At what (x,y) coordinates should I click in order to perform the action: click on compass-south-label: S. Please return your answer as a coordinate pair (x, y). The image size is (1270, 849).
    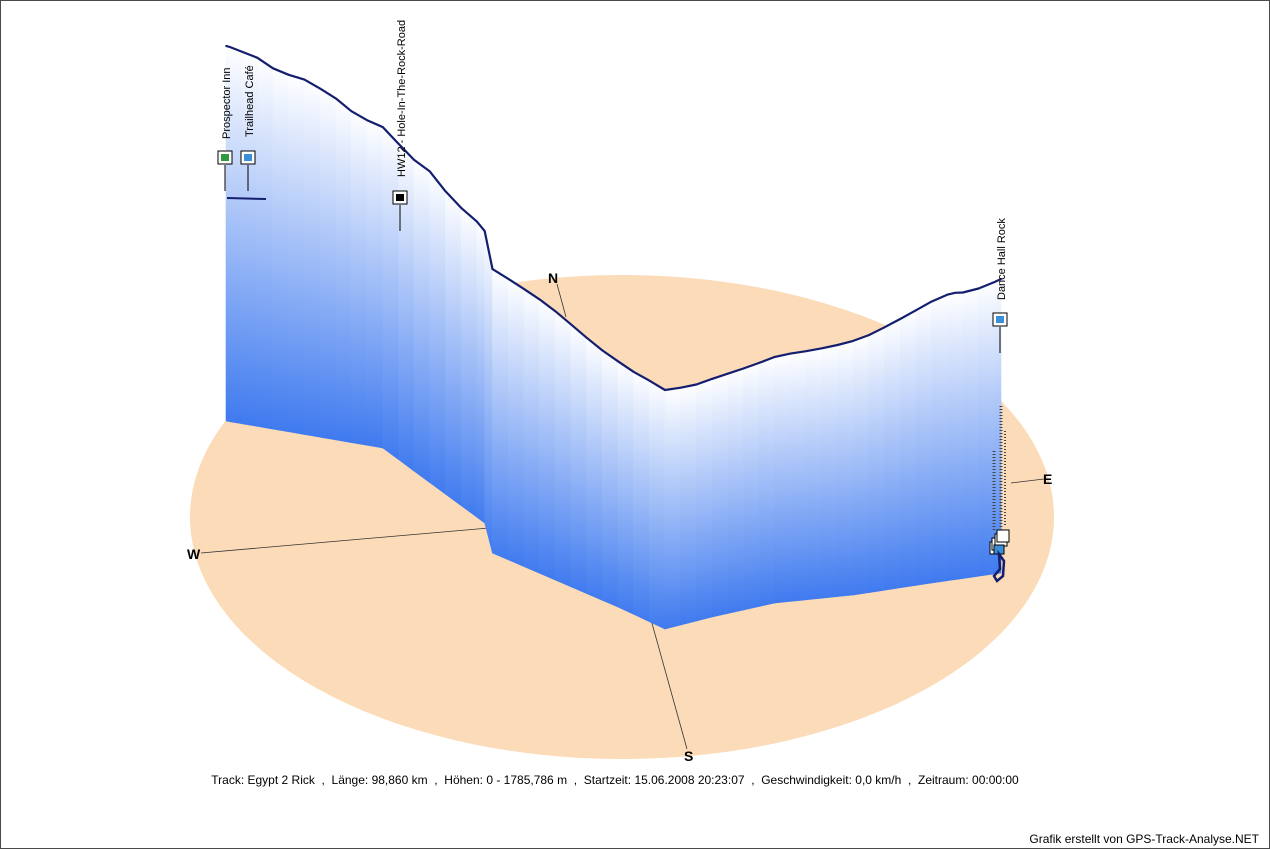
    Looking at the image, I should click on (688, 756).